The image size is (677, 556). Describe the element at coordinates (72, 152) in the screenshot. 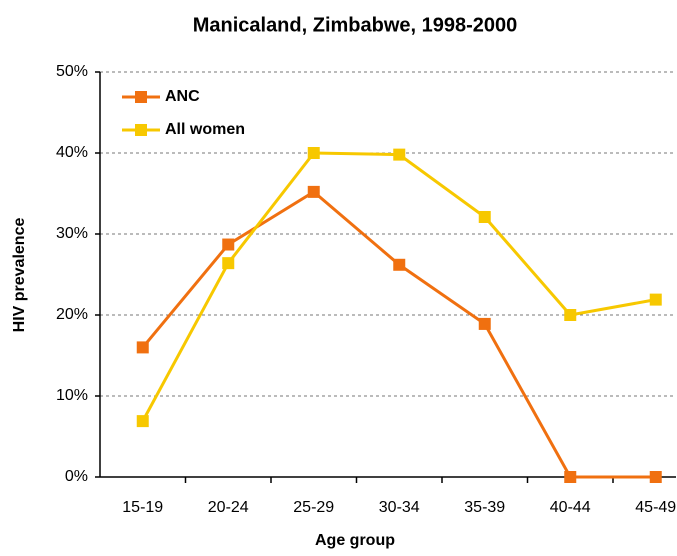

I see `y-tick-label: 40%` at that location.